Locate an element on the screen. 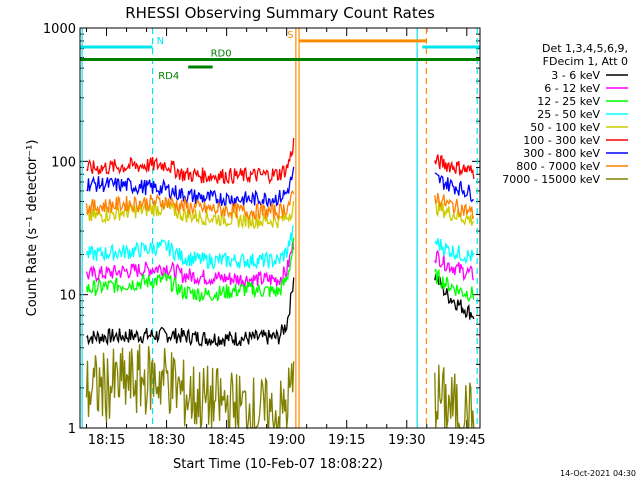 This screenshot has height=480, width=640. x-tick-label: 19:30 is located at coordinates (406, 440).